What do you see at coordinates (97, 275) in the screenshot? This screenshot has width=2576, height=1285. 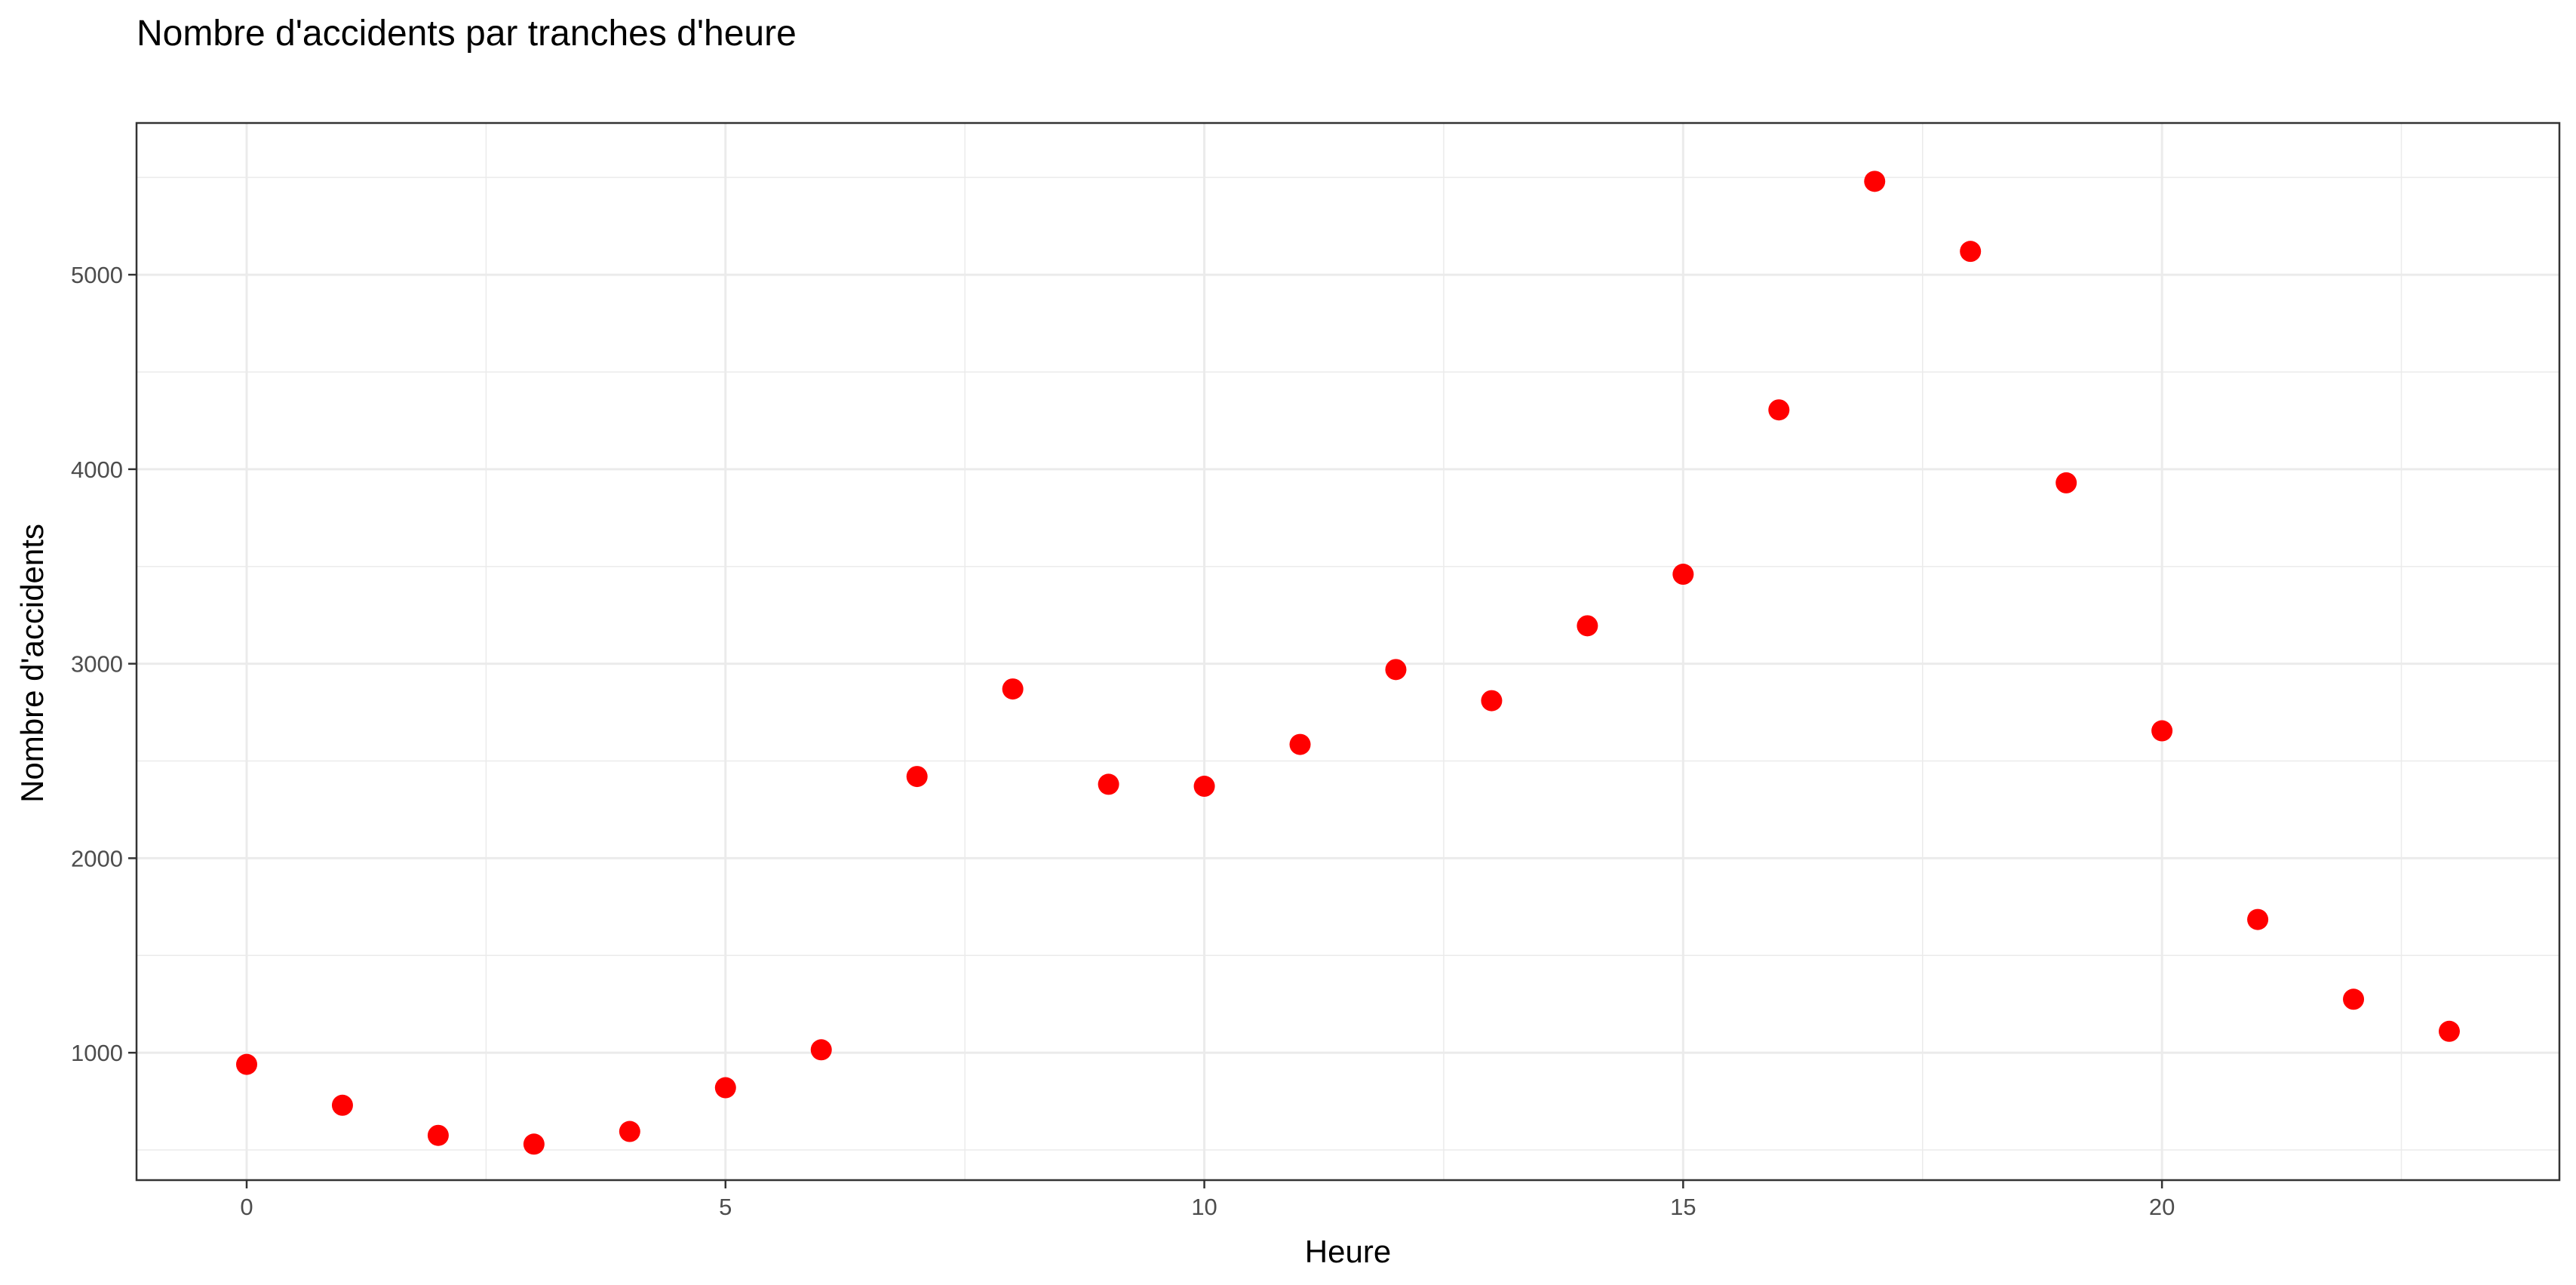 I see `y-tick-label: 5000` at bounding box center [97, 275].